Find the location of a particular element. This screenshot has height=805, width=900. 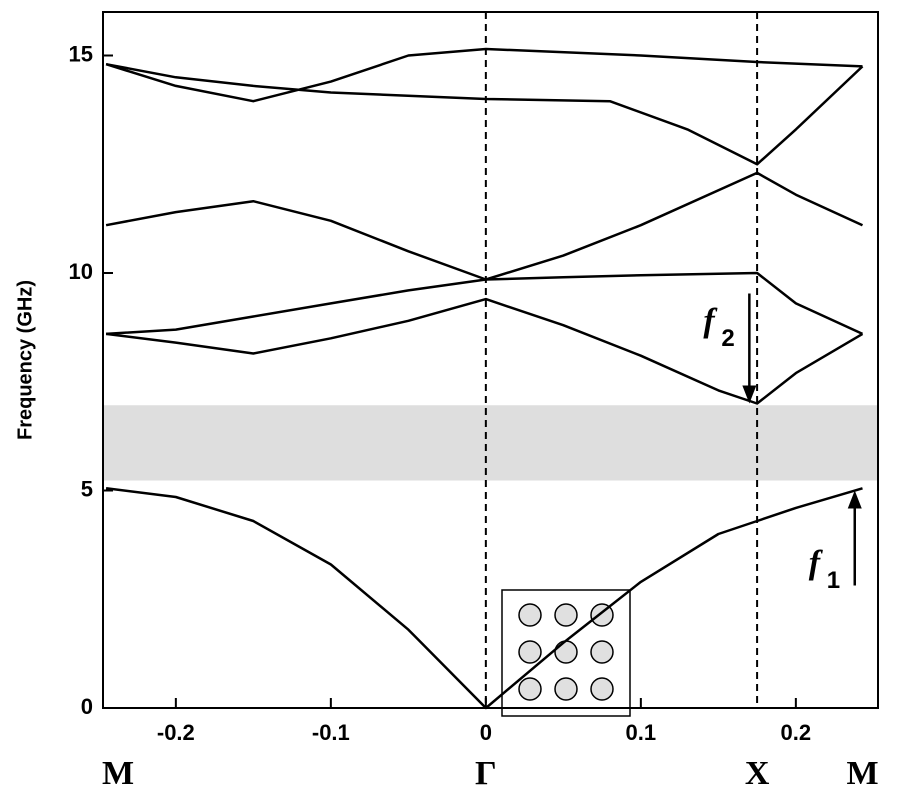

x-tick-label: 0 is located at coordinates (486, 732).